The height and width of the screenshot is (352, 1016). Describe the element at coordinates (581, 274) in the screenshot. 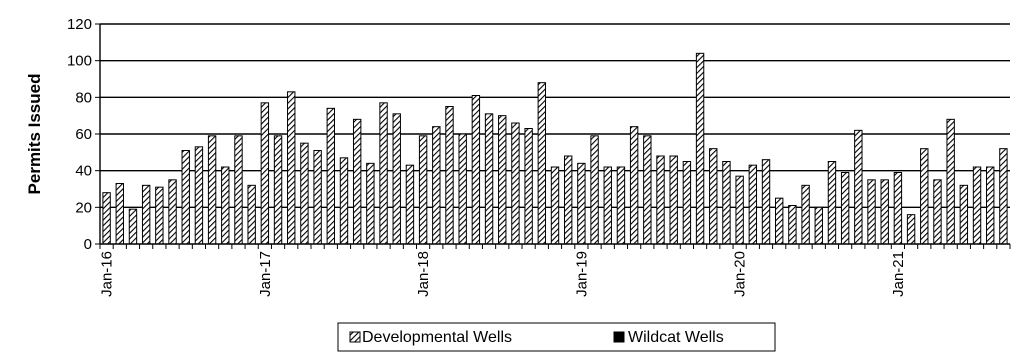

I see `x-tick-label: Jan-19` at that location.